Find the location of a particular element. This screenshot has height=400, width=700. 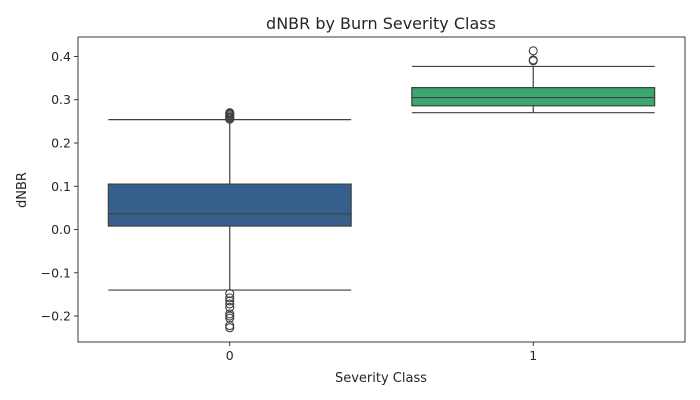

y-tick-label: 0.1 is located at coordinates (61, 186).